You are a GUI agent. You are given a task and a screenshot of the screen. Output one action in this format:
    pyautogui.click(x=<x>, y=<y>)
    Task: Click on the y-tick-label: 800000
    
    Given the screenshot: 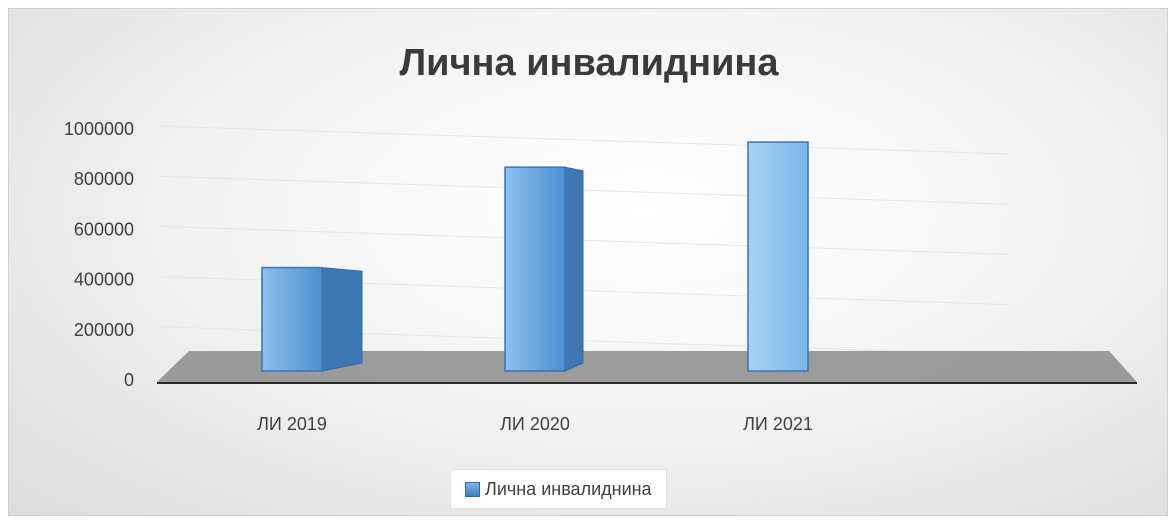 What is the action you would take?
    pyautogui.click(x=104, y=179)
    